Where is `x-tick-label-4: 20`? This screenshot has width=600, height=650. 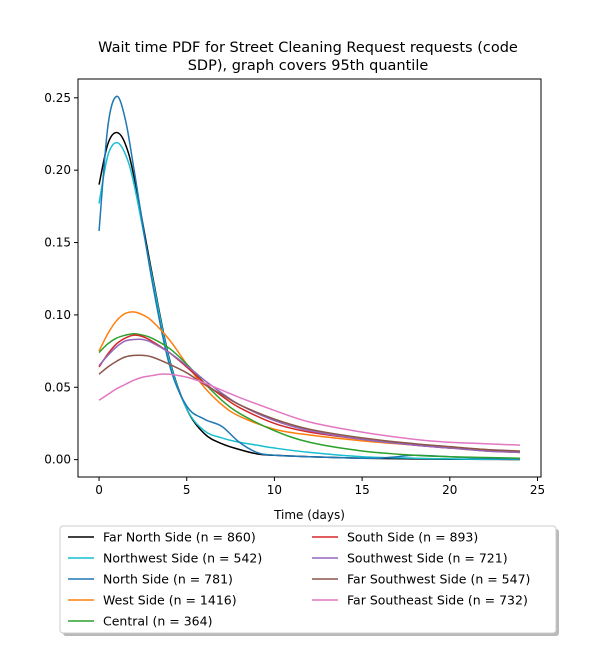 x-tick-label-4: 20 is located at coordinates (449, 490).